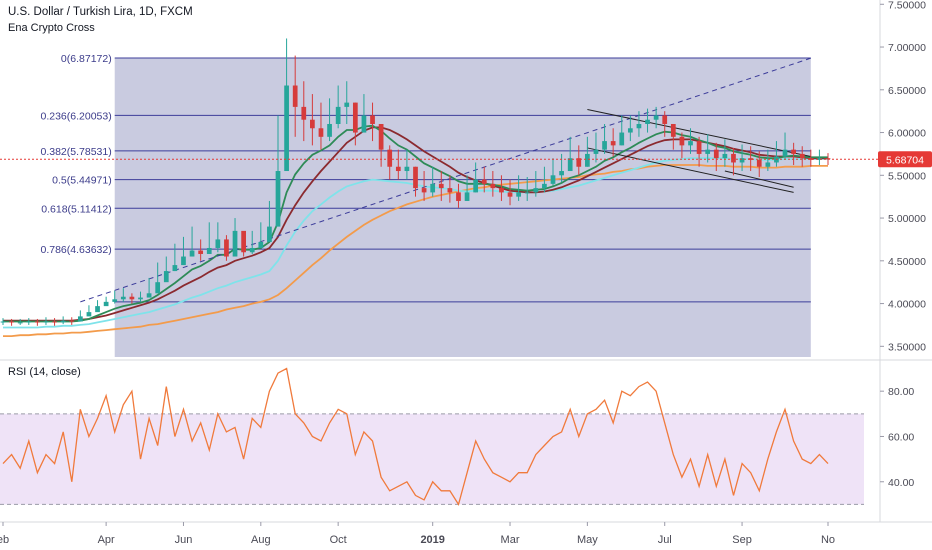  Describe the element at coordinates (100, 12) in the screenshot. I see `chart-title: U.S. Dollar / Turkish Lira, 1D, FXCM` at that location.